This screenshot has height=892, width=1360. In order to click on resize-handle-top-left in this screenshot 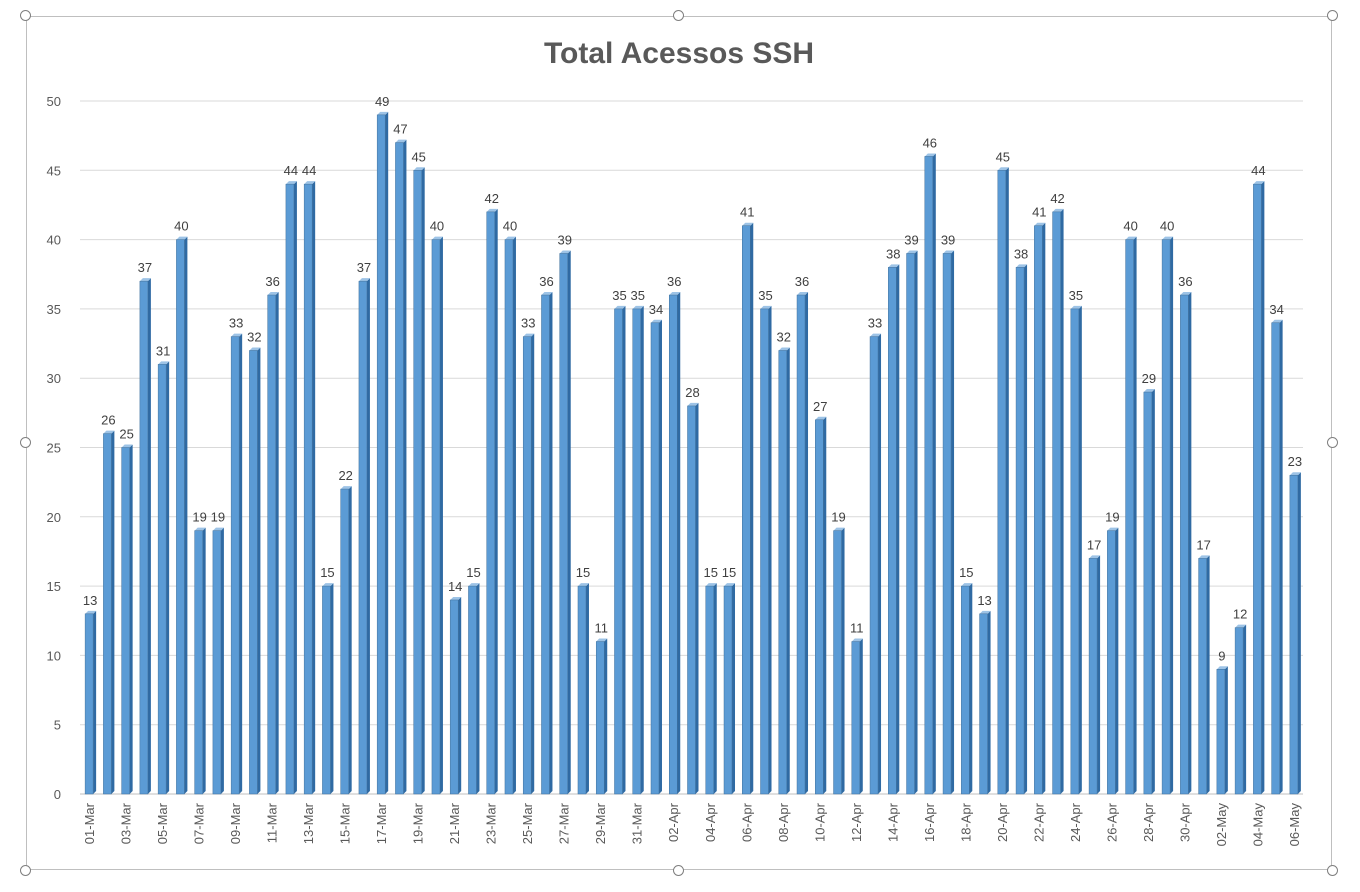, I will do `click(25, 15)`.